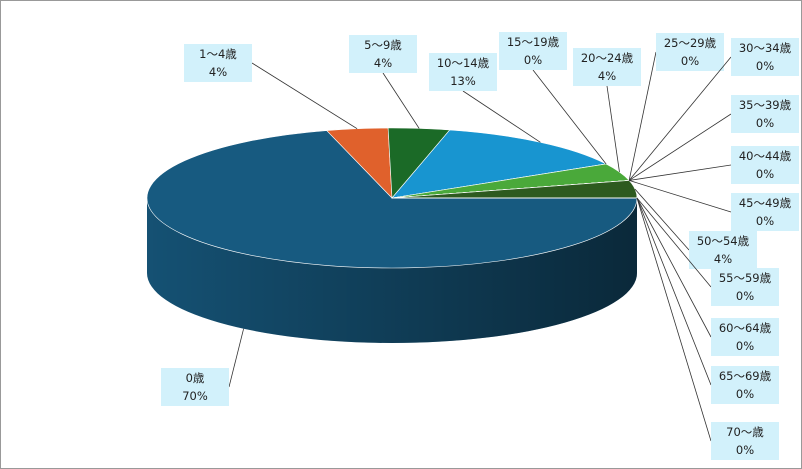 This screenshot has width=802, height=469. What do you see at coordinates (745, 376) in the screenshot?
I see `label-name: 65～69歳` at bounding box center [745, 376].